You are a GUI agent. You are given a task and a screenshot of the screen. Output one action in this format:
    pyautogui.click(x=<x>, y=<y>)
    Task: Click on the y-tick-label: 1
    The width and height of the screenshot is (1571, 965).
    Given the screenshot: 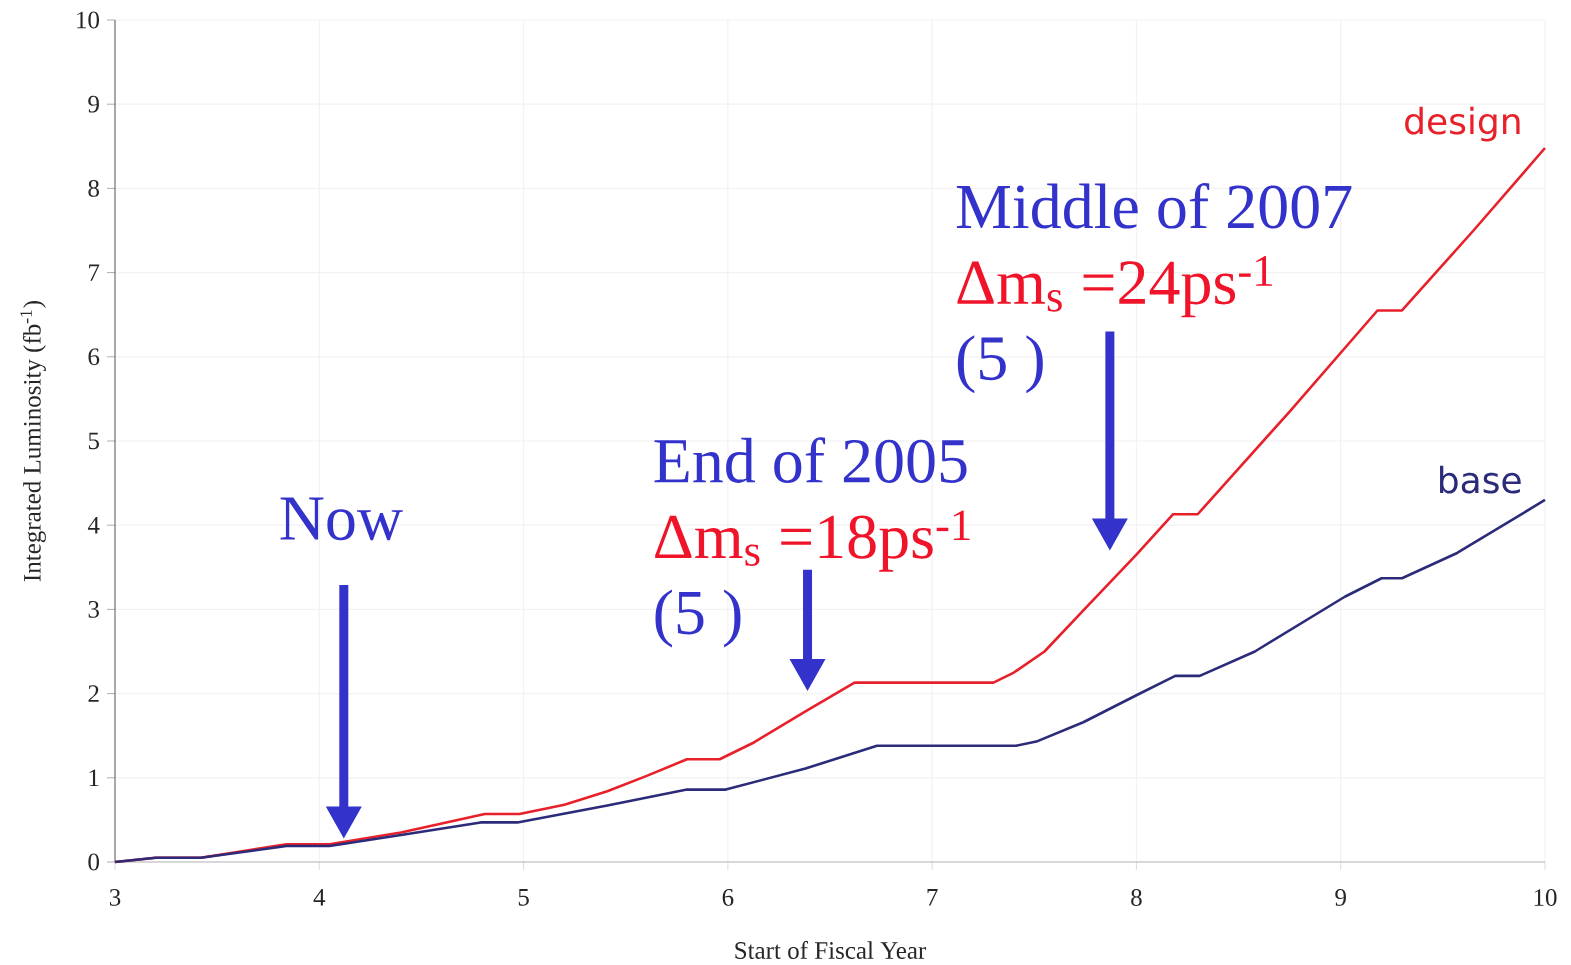 What is the action you would take?
    pyautogui.click(x=94, y=778)
    